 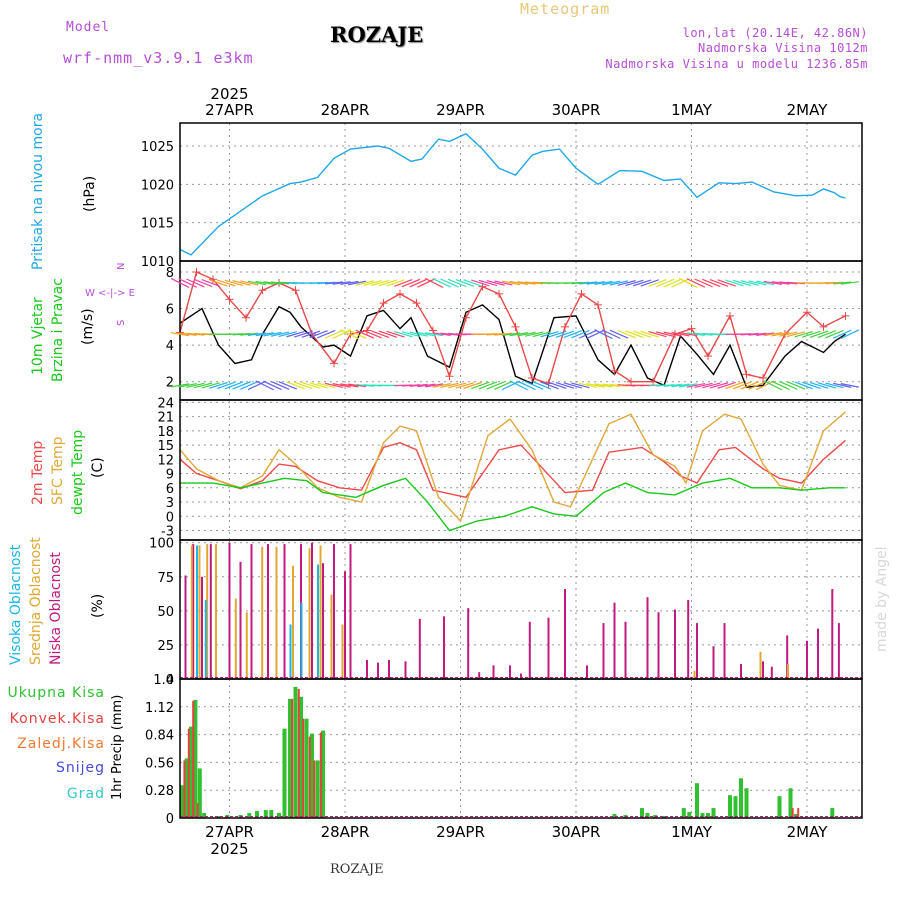 What do you see at coordinates (163, 680) in the screenshot?
I see `ytick-label: 1.4` at bounding box center [163, 680].